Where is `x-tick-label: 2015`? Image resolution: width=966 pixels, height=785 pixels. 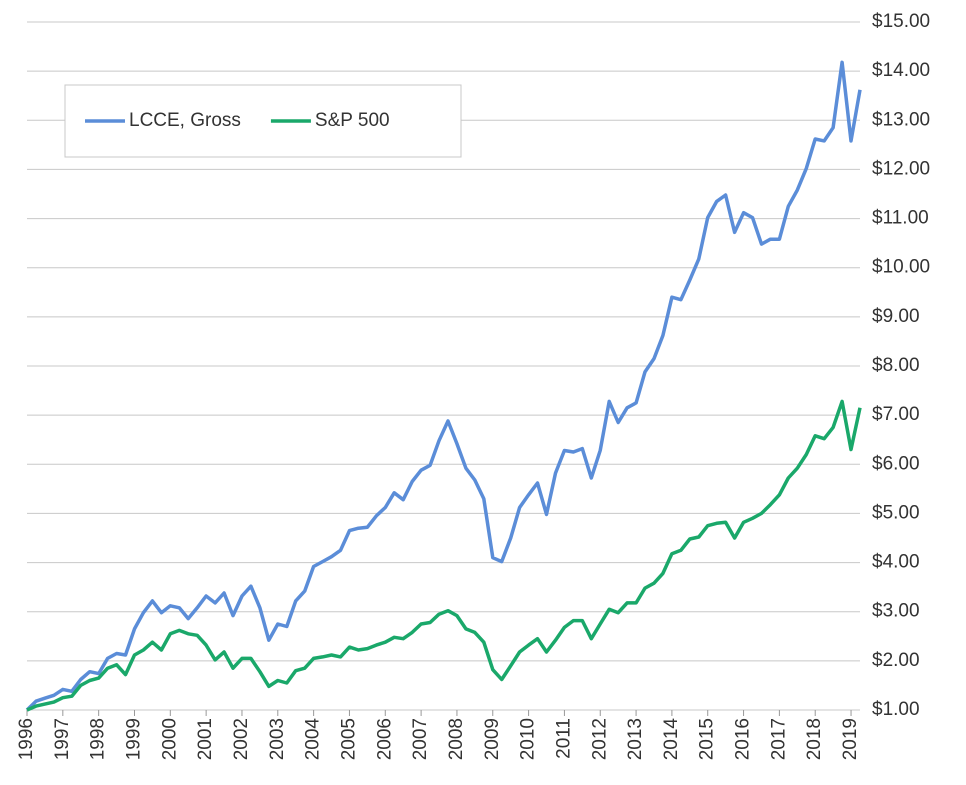 x-tick-label: 2015 is located at coordinates (707, 739).